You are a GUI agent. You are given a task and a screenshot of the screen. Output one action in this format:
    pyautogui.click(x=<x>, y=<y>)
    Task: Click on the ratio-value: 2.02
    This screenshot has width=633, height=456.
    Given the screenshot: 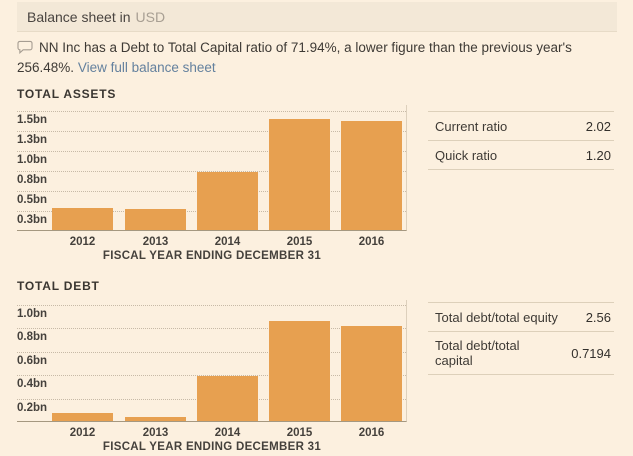 What is the action you would take?
    pyautogui.click(x=598, y=126)
    